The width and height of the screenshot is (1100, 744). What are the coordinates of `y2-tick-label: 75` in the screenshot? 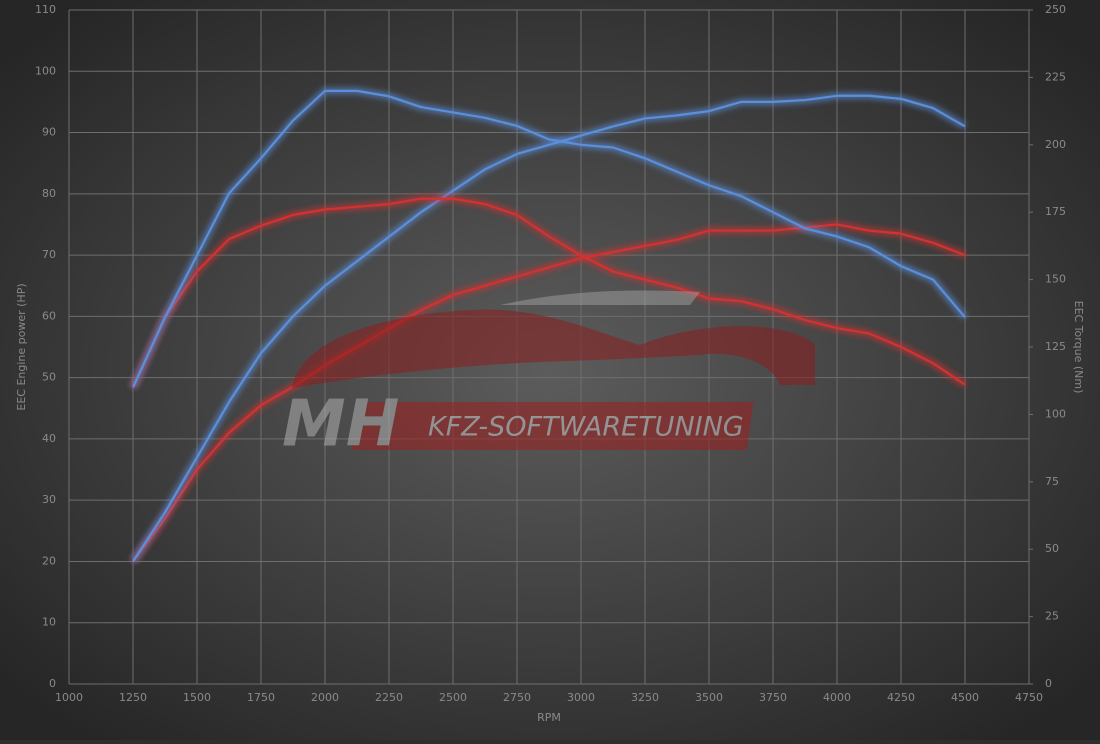 It's located at (1052, 481).